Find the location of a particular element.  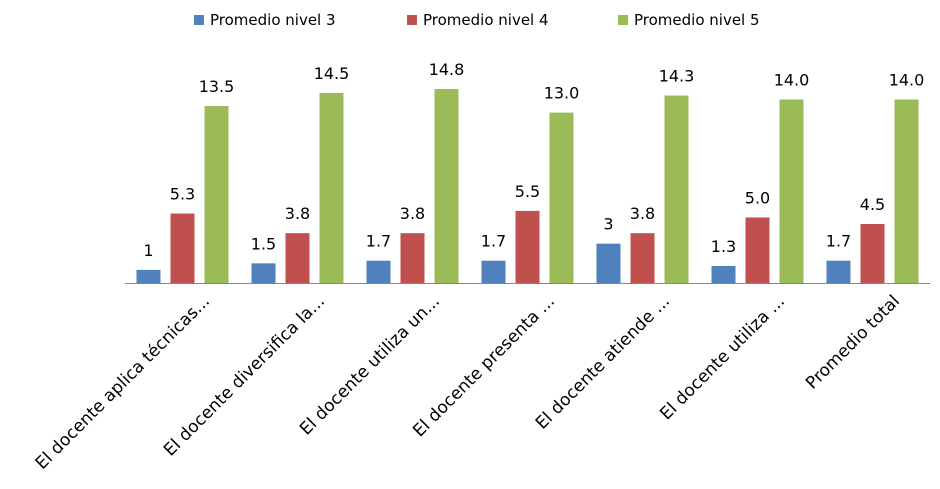

data-label-s3-c4: 13.0 is located at coordinates (562, 93).